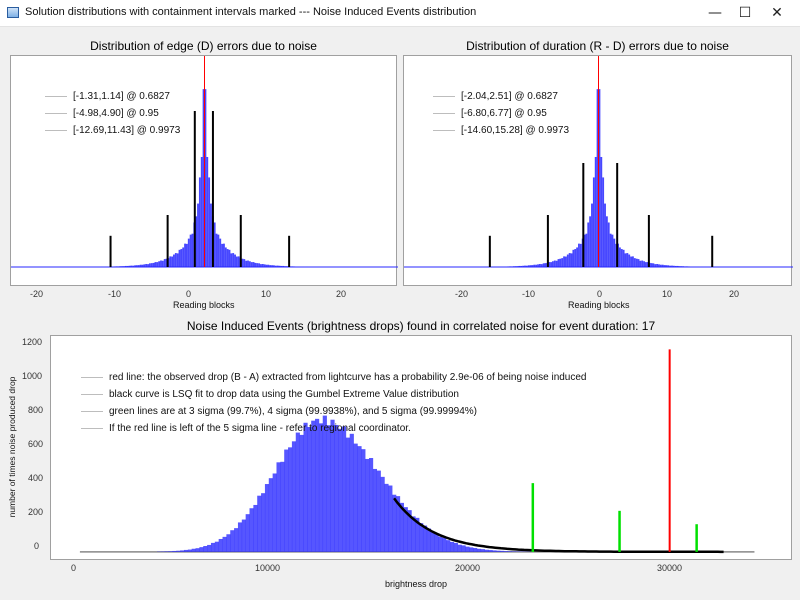 The image size is (800, 600). Describe the element at coordinates (36, 410) in the screenshot. I see `noise-y-tick: 800` at that location.